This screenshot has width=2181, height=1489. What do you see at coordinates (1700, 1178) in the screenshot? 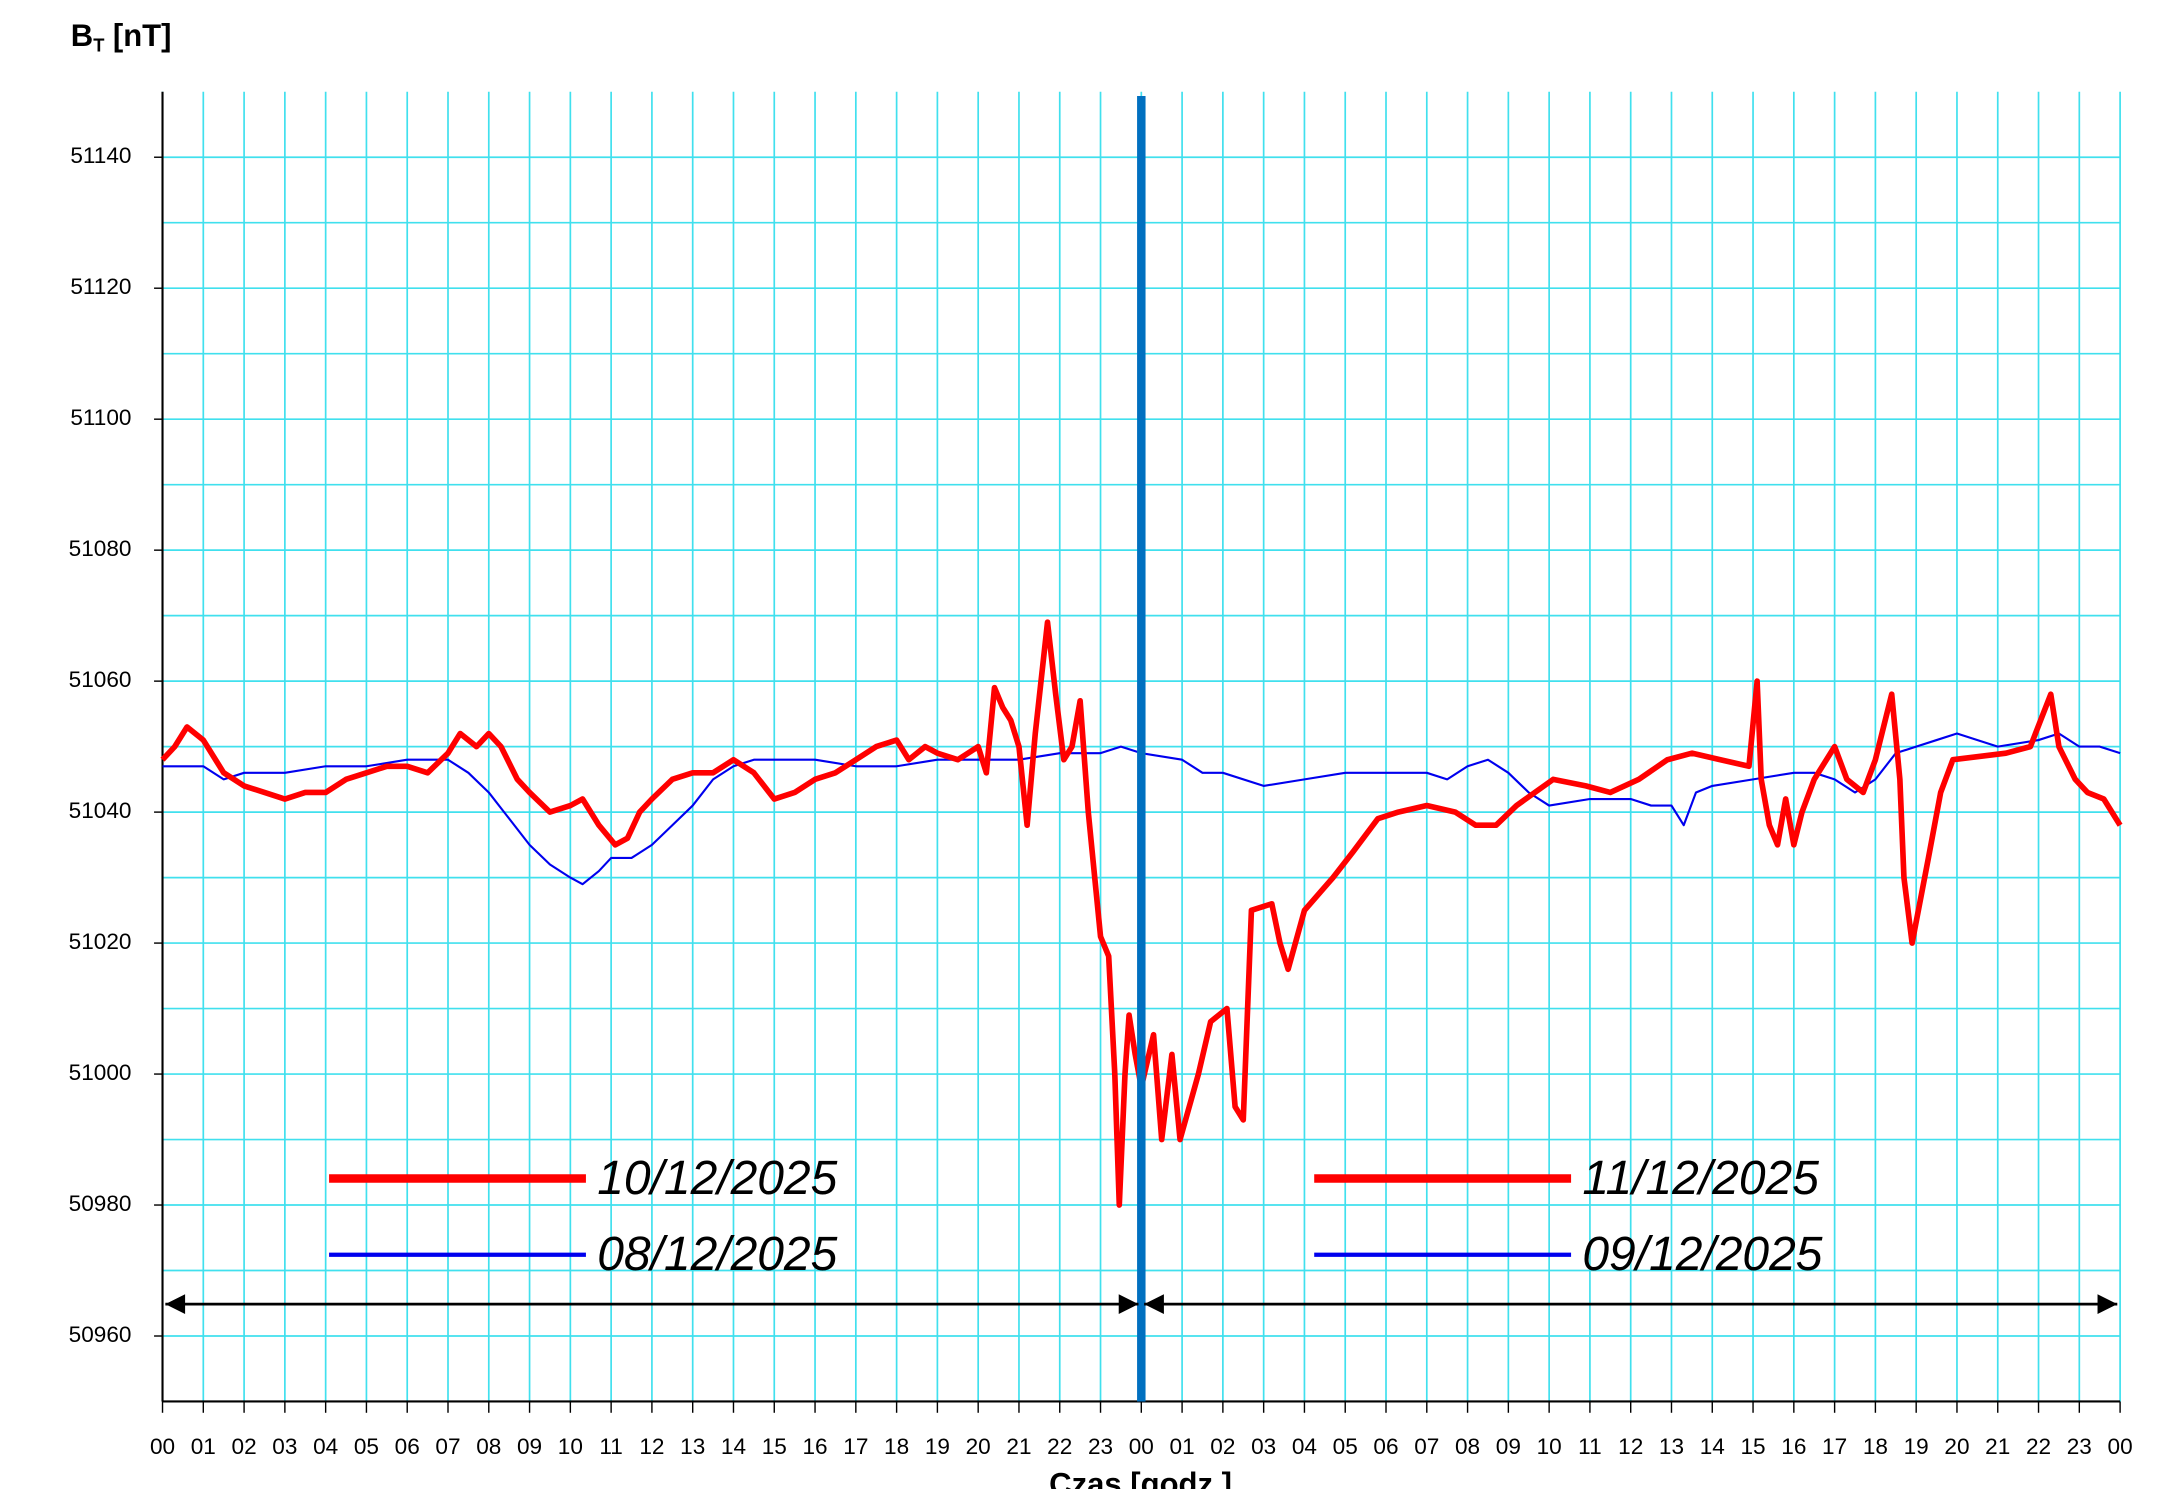
I see `legend-label: 11/12/2025` at bounding box center [1700, 1178].